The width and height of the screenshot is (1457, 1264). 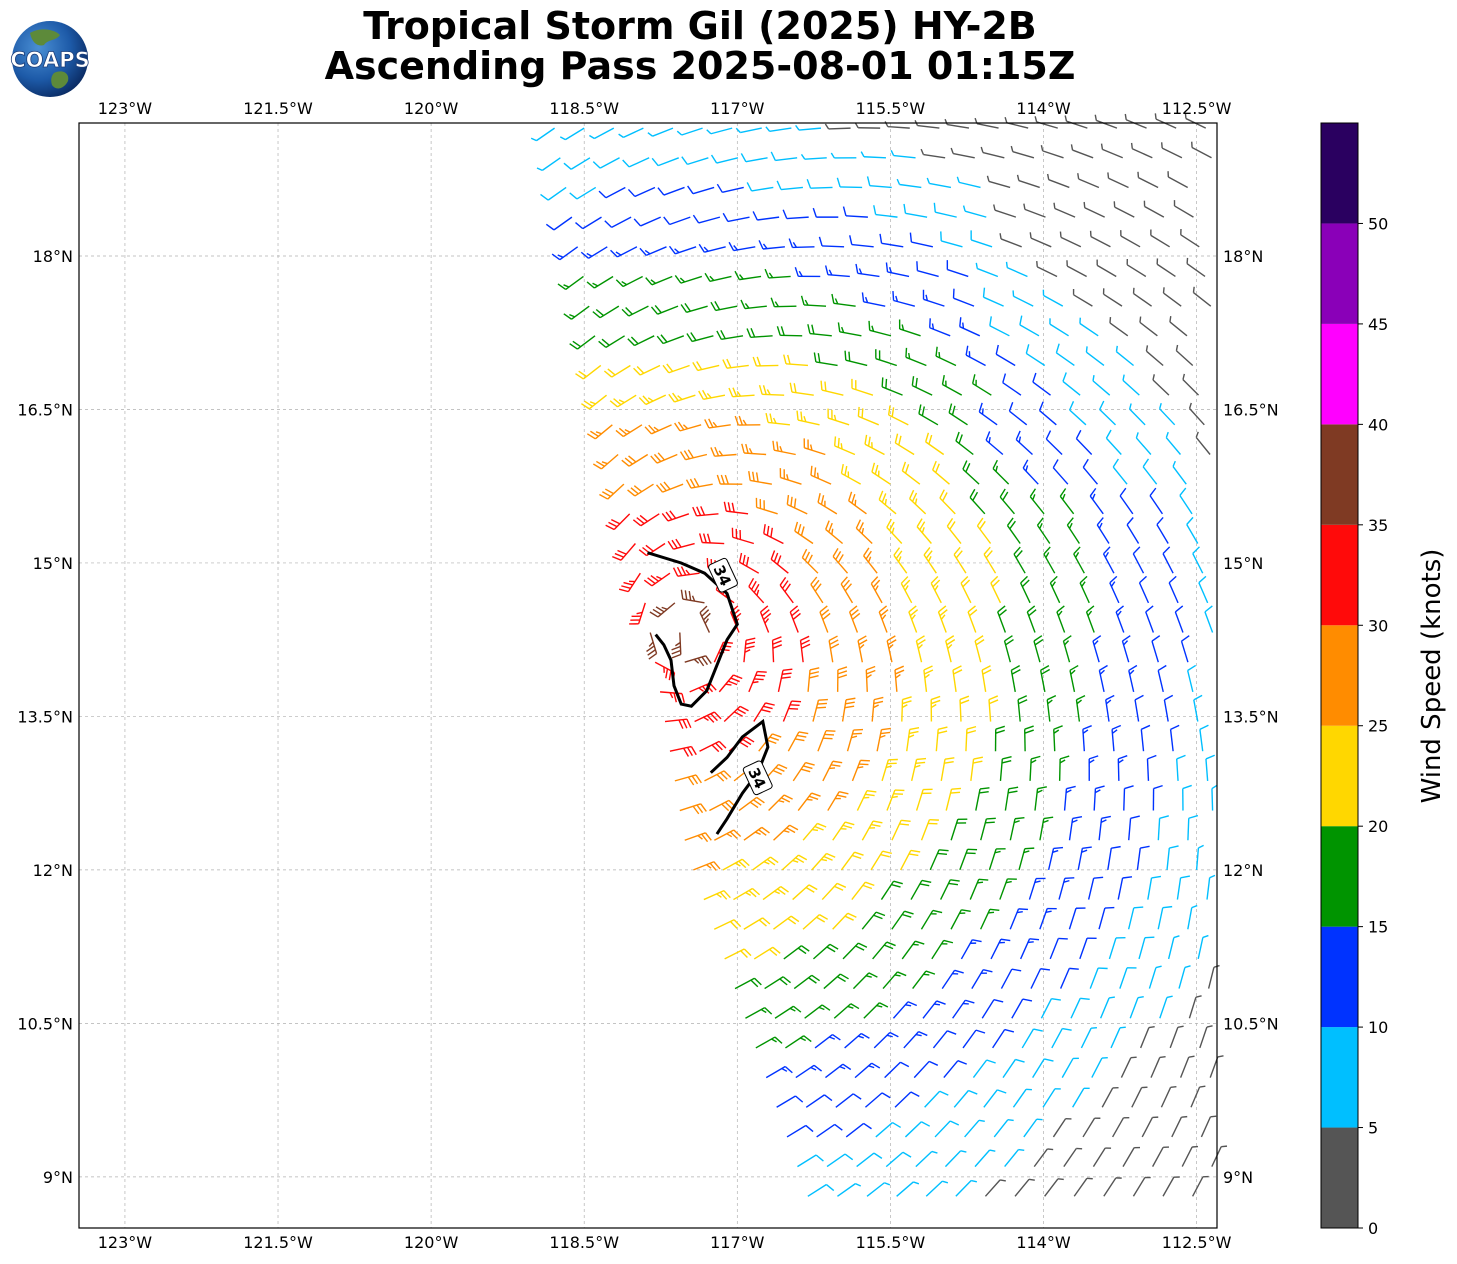 What do you see at coordinates (1378, 927) in the screenshot?
I see `colorbar-tick-label: 15` at bounding box center [1378, 927].